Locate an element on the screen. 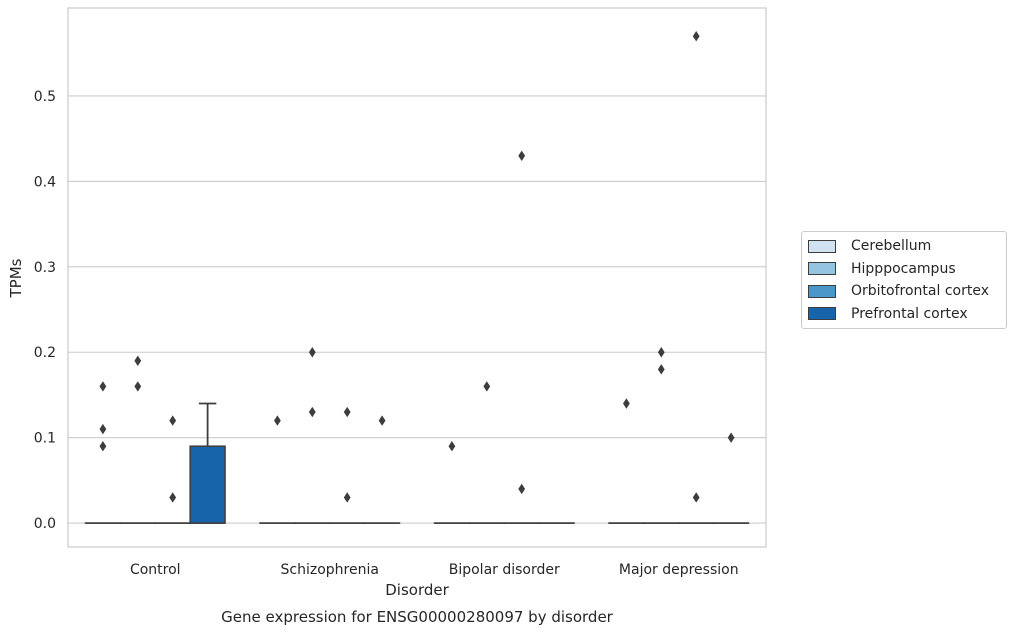 The width and height of the screenshot is (1018, 634). x-axis-label: Disorder is located at coordinates (417, 590).